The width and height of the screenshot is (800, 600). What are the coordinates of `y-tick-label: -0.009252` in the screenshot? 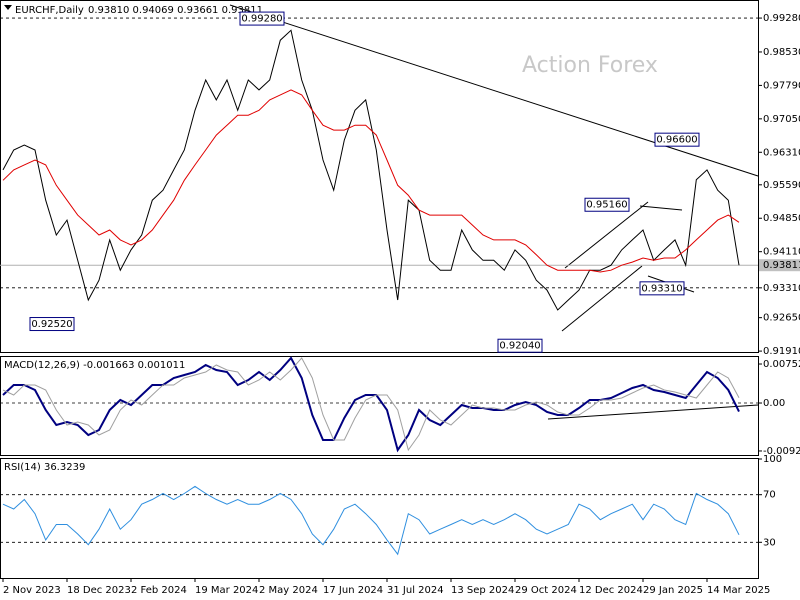 It's located at (781, 451).